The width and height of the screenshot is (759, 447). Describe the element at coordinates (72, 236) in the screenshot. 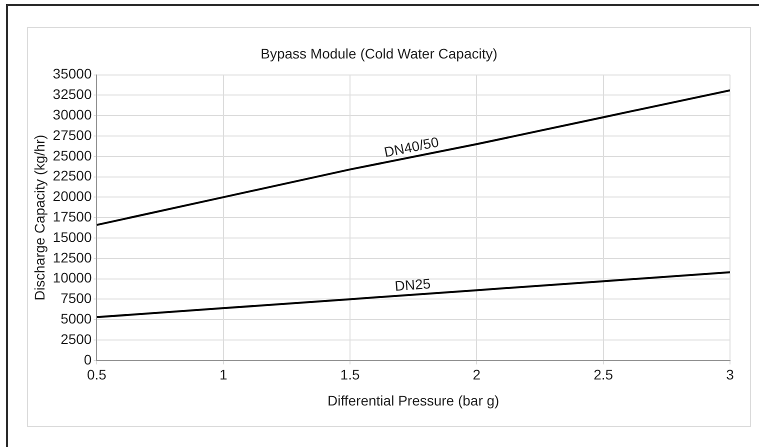

I see `y-tick-label: 15000` at that location.